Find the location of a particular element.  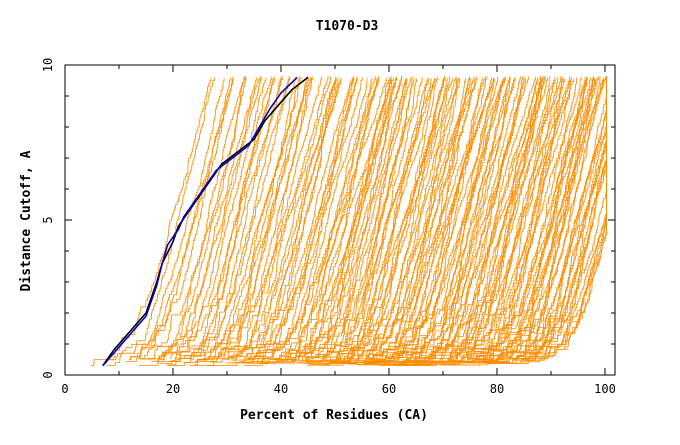

y-axis-label: Distance Cutoff, A is located at coordinates (26, 220).